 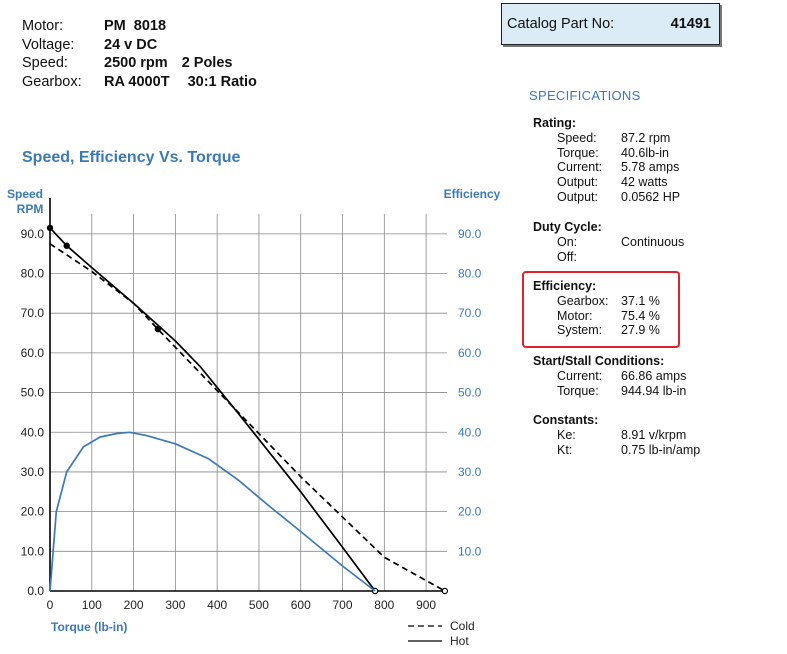 What do you see at coordinates (212, 511) in the screenshot?
I see `series-line-efficiency-hot` at bounding box center [212, 511].